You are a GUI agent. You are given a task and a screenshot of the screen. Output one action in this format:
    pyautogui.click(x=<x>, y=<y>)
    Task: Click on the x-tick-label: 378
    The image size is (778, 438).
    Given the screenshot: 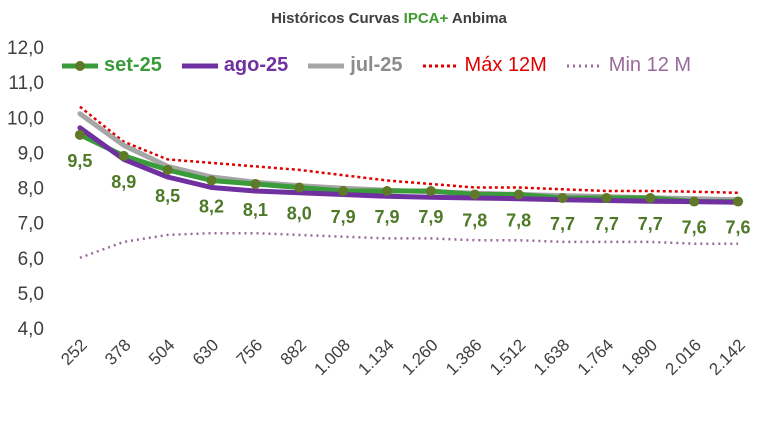 What is the action you would take?
    pyautogui.click(x=117, y=351)
    